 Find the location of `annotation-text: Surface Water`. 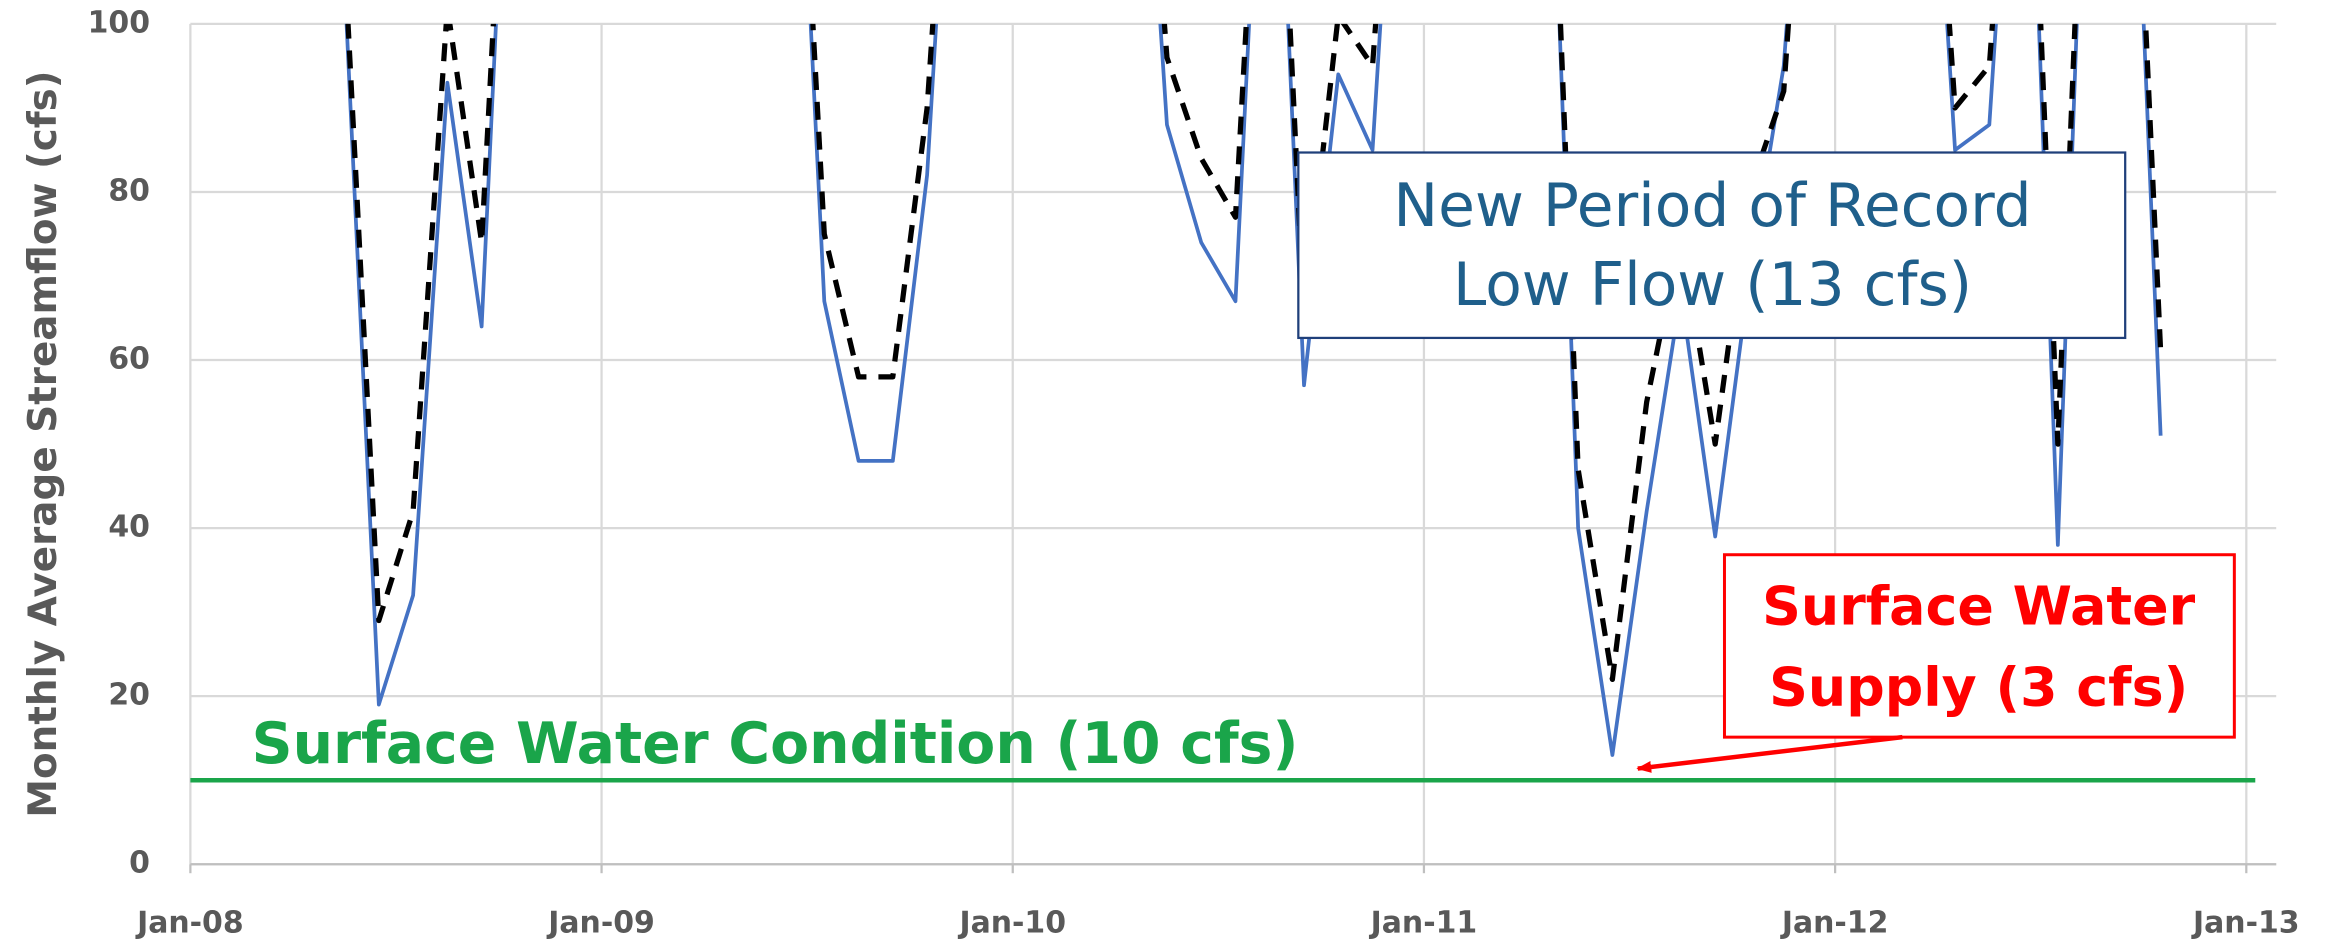

annotation-text: Surface Water is located at coordinates (1978, 606).